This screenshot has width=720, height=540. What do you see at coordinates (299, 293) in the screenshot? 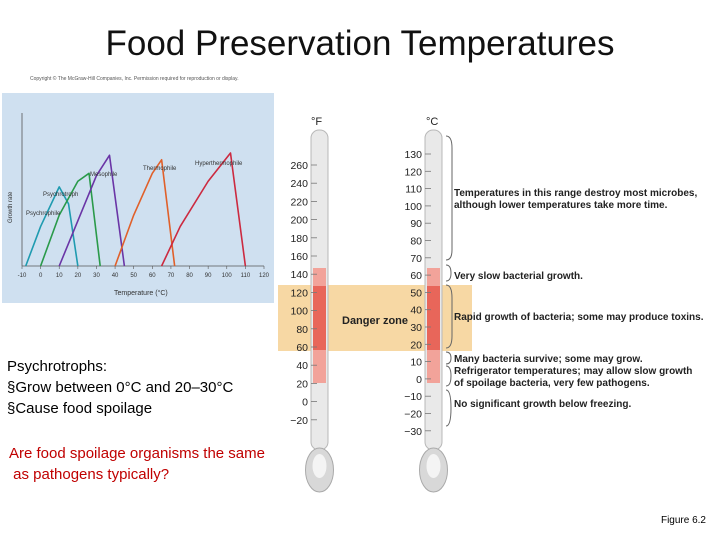
I see `fahrenheit-tick-label: 120` at bounding box center [299, 293].